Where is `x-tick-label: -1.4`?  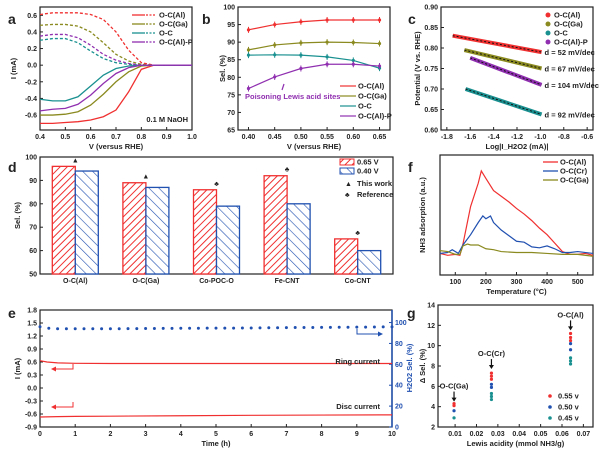 x-tick-label: -1.4 is located at coordinates (494, 137).